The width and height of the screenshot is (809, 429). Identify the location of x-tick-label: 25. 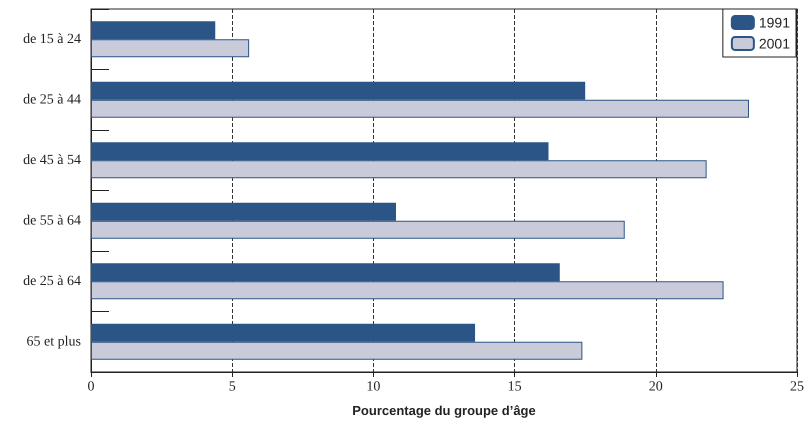
(797, 387).